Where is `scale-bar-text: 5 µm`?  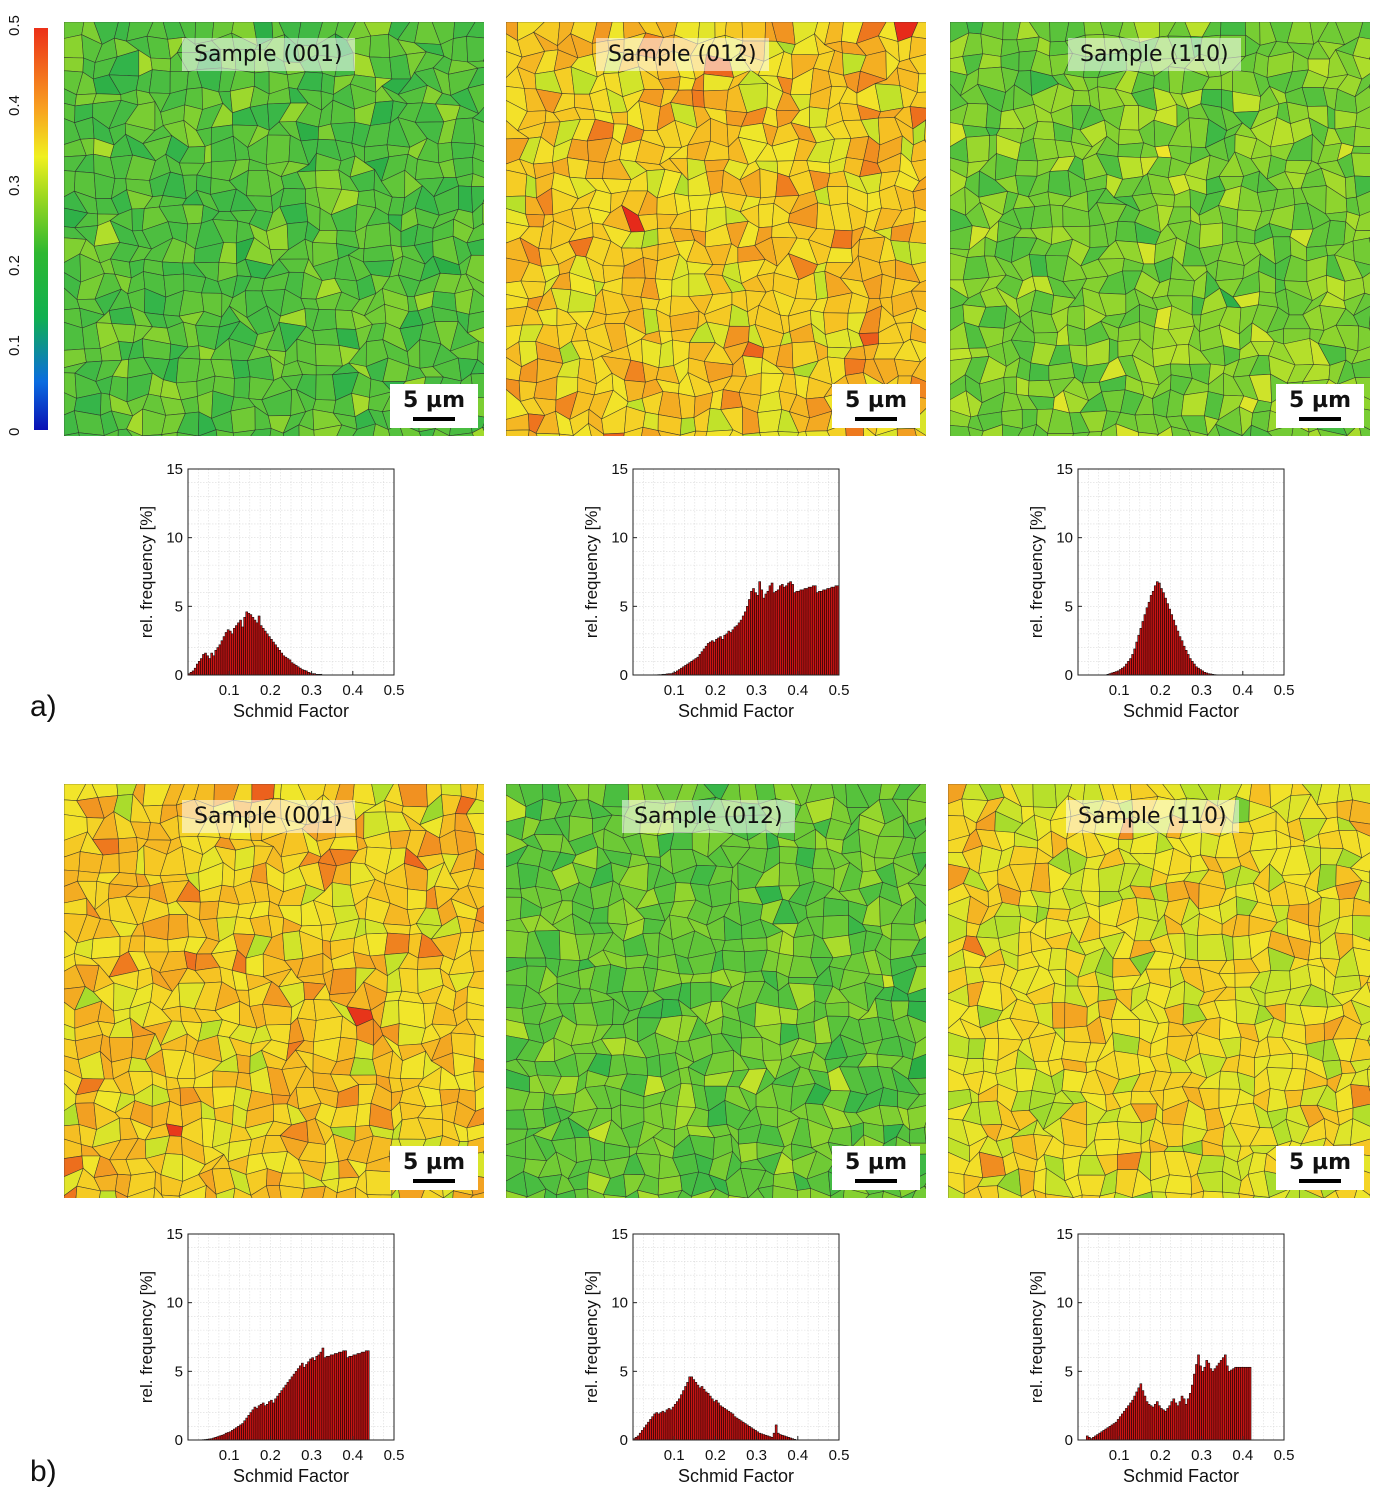
scale-bar-text: 5 µm is located at coordinates (876, 400).